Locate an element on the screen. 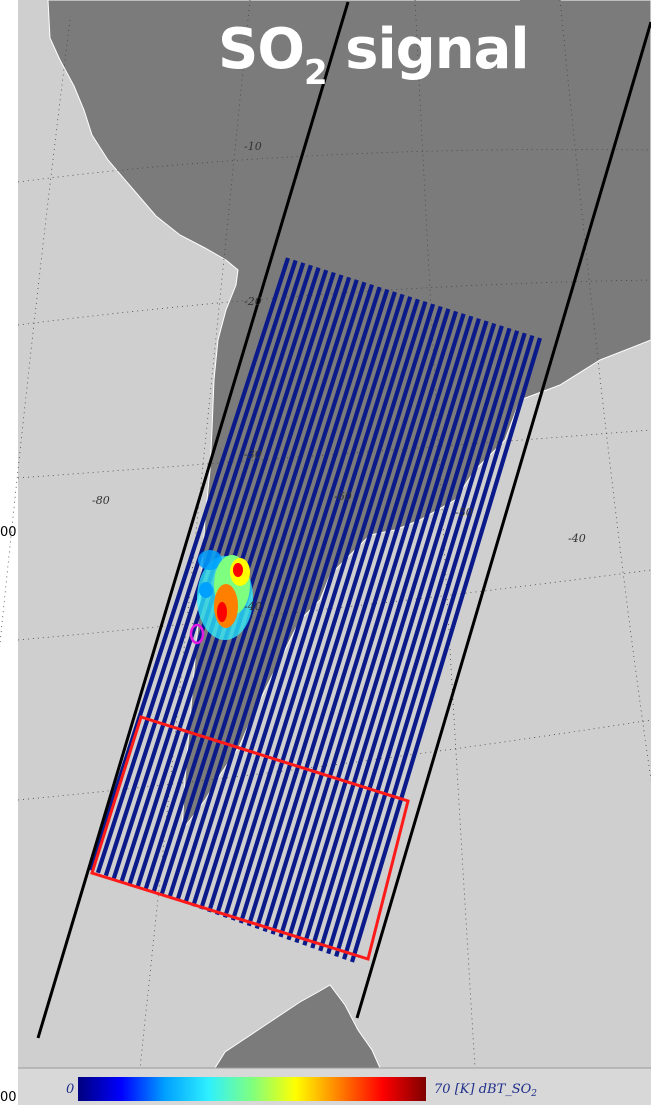 This screenshot has height=1105, width=651. map-title: SO2 signal is located at coordinates (374, 55).